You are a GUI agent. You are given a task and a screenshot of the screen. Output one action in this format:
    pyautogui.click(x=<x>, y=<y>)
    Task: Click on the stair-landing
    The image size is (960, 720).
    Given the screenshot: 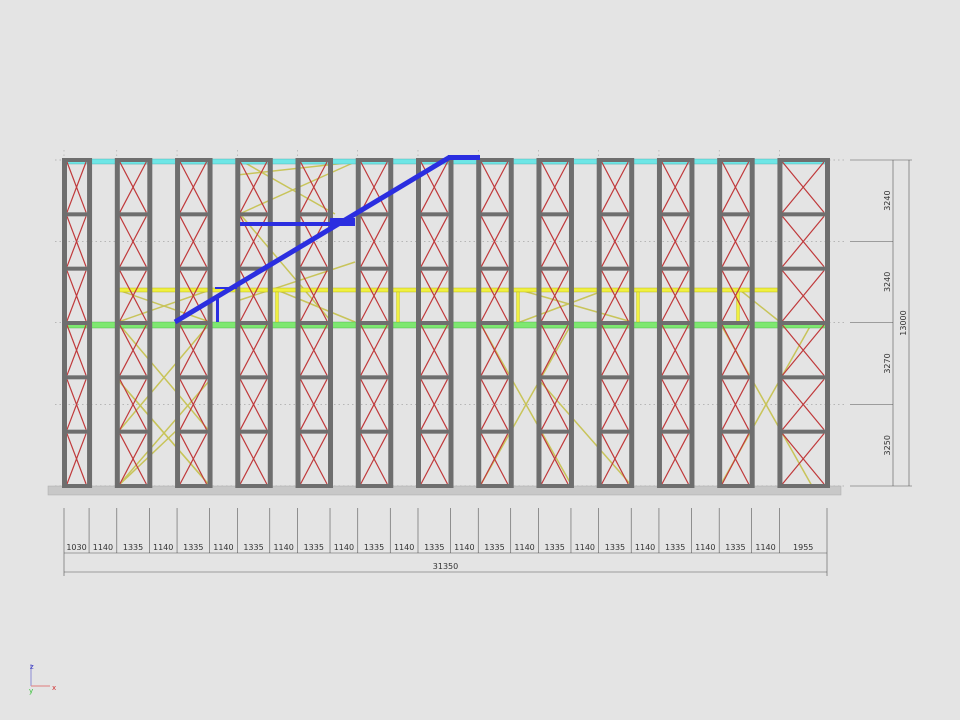 What is the action you would take?
    pyautogui.click(x=342, y=222)
    